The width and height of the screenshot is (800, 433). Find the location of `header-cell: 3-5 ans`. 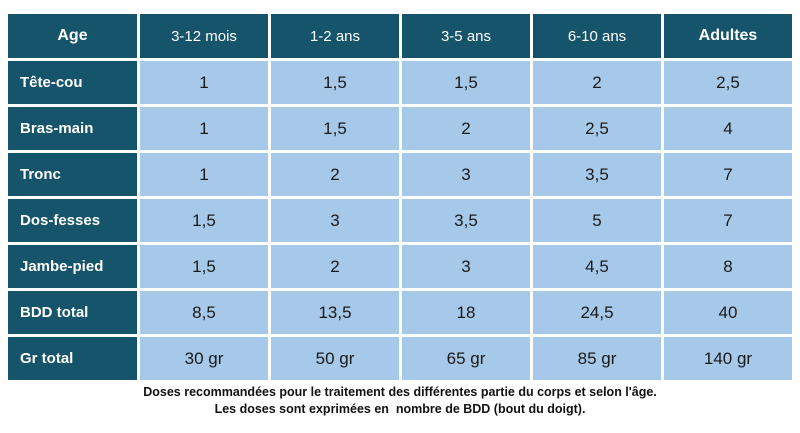

header-cell: 3-5 ans is located at coordinates (466, 36).